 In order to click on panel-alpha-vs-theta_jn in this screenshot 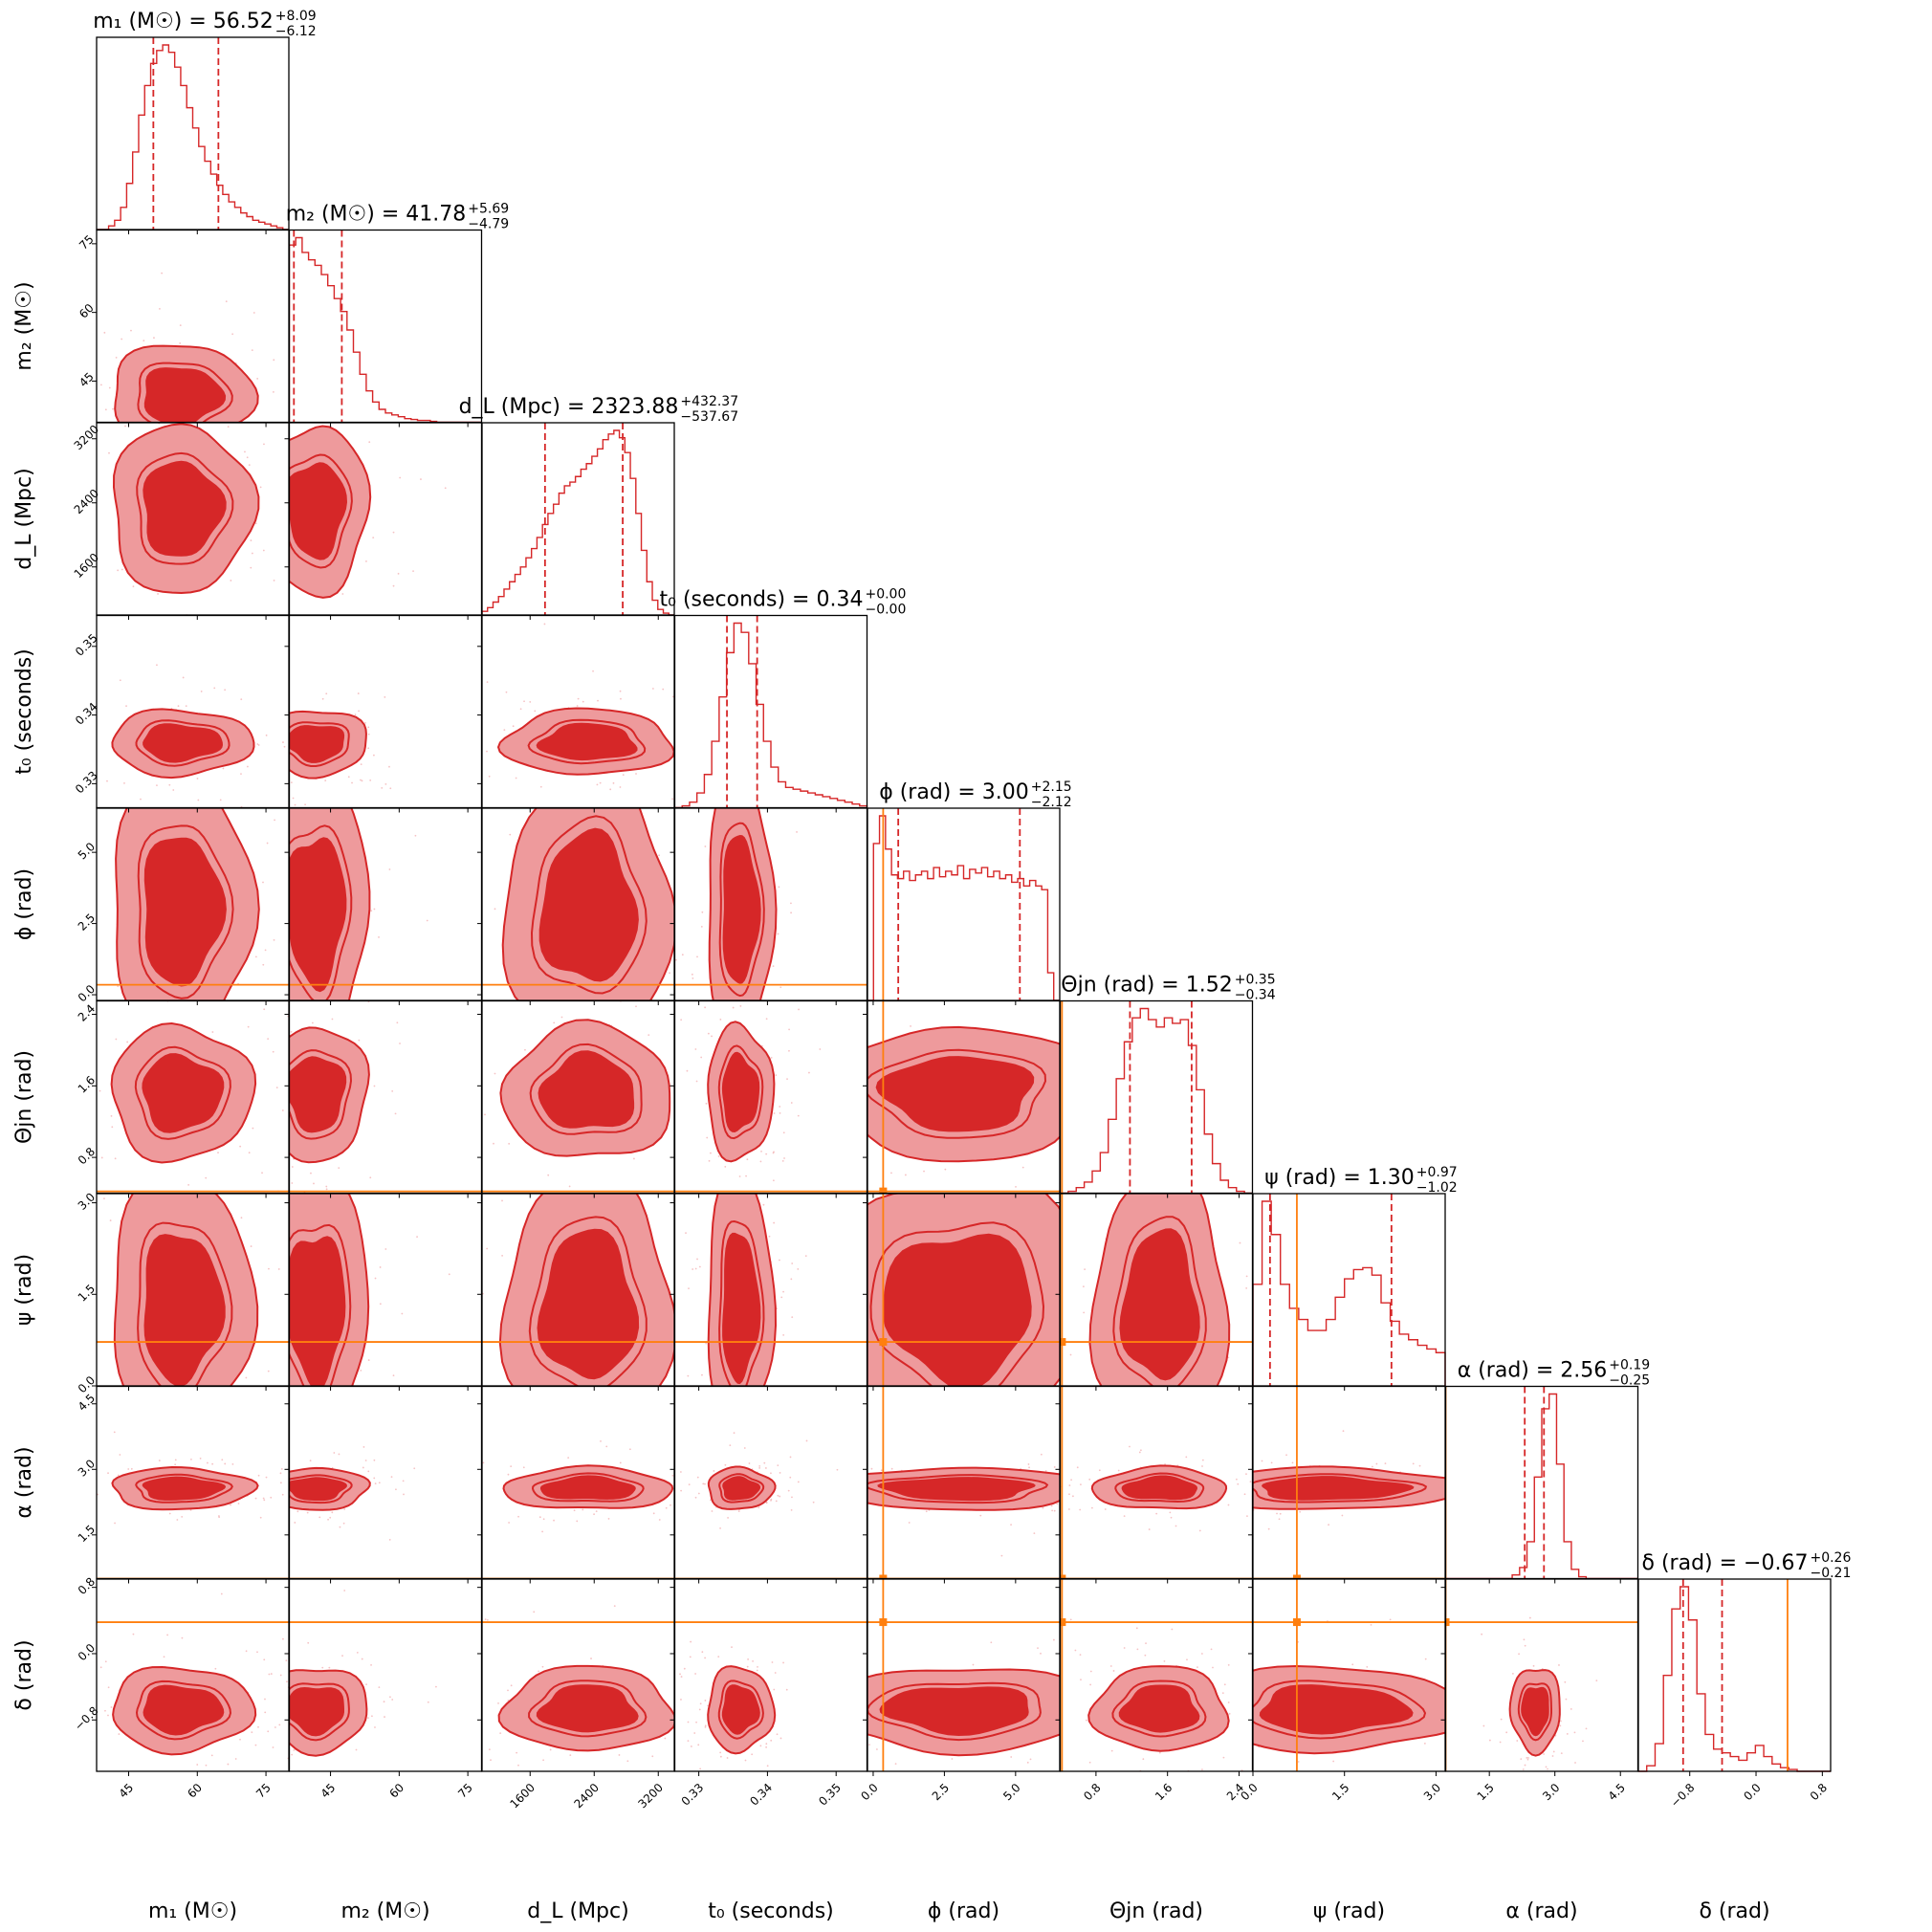, I will do `click(1160, 1482)`.